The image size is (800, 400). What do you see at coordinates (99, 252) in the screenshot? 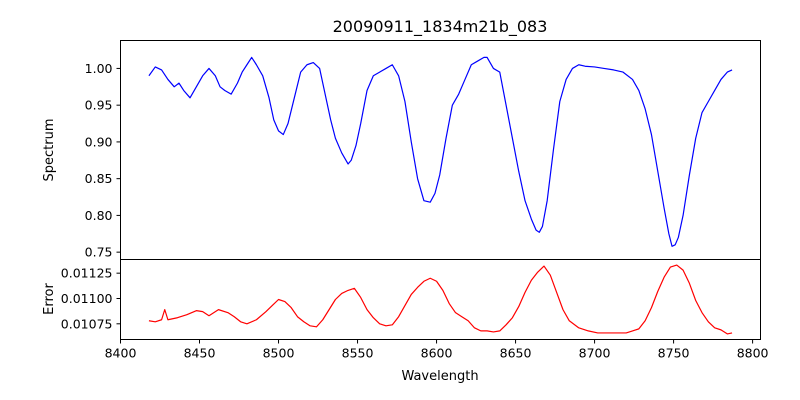
I see `spectrum-y-tick-label: 0.75` at bounding box center [99, 252].